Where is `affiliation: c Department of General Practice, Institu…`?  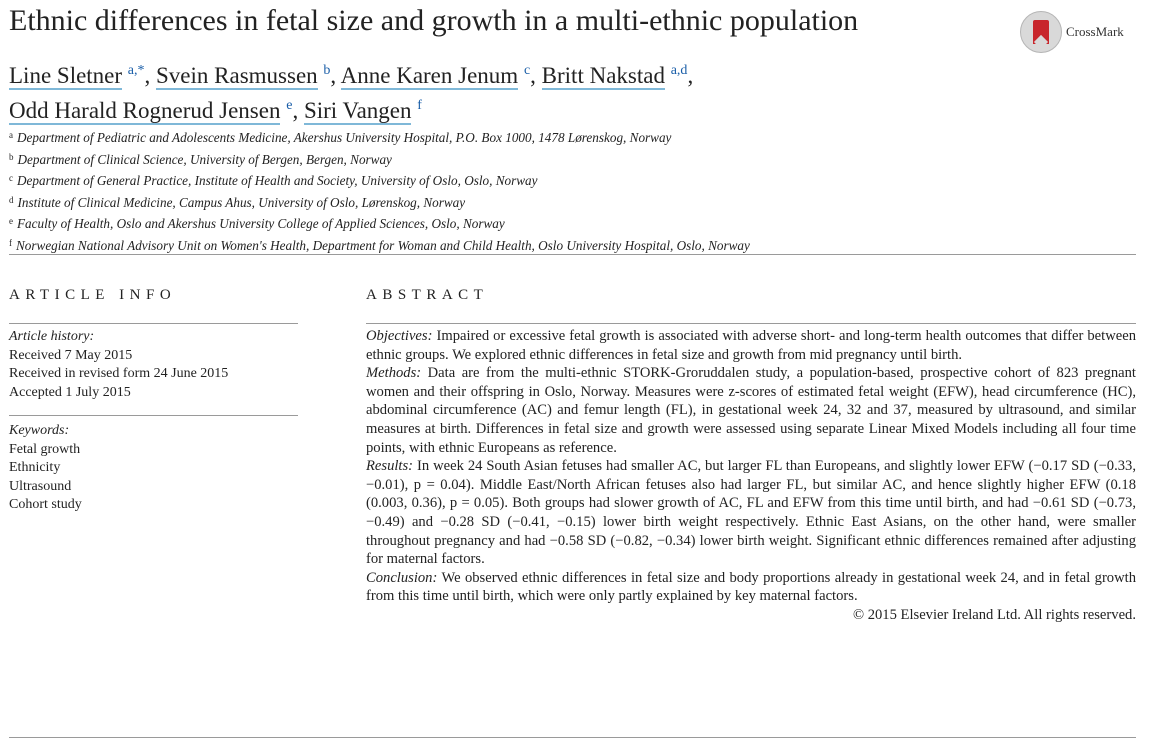 affiliation: c Department of General Practice, Institu… is located at coordinates (273, 181).